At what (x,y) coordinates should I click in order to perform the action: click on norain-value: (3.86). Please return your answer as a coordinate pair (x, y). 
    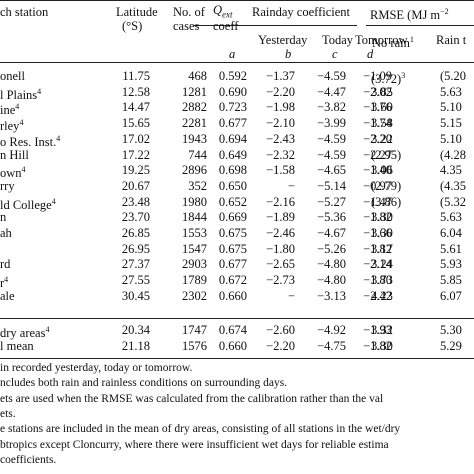
    Looking at the image, I should click on (386, 201).